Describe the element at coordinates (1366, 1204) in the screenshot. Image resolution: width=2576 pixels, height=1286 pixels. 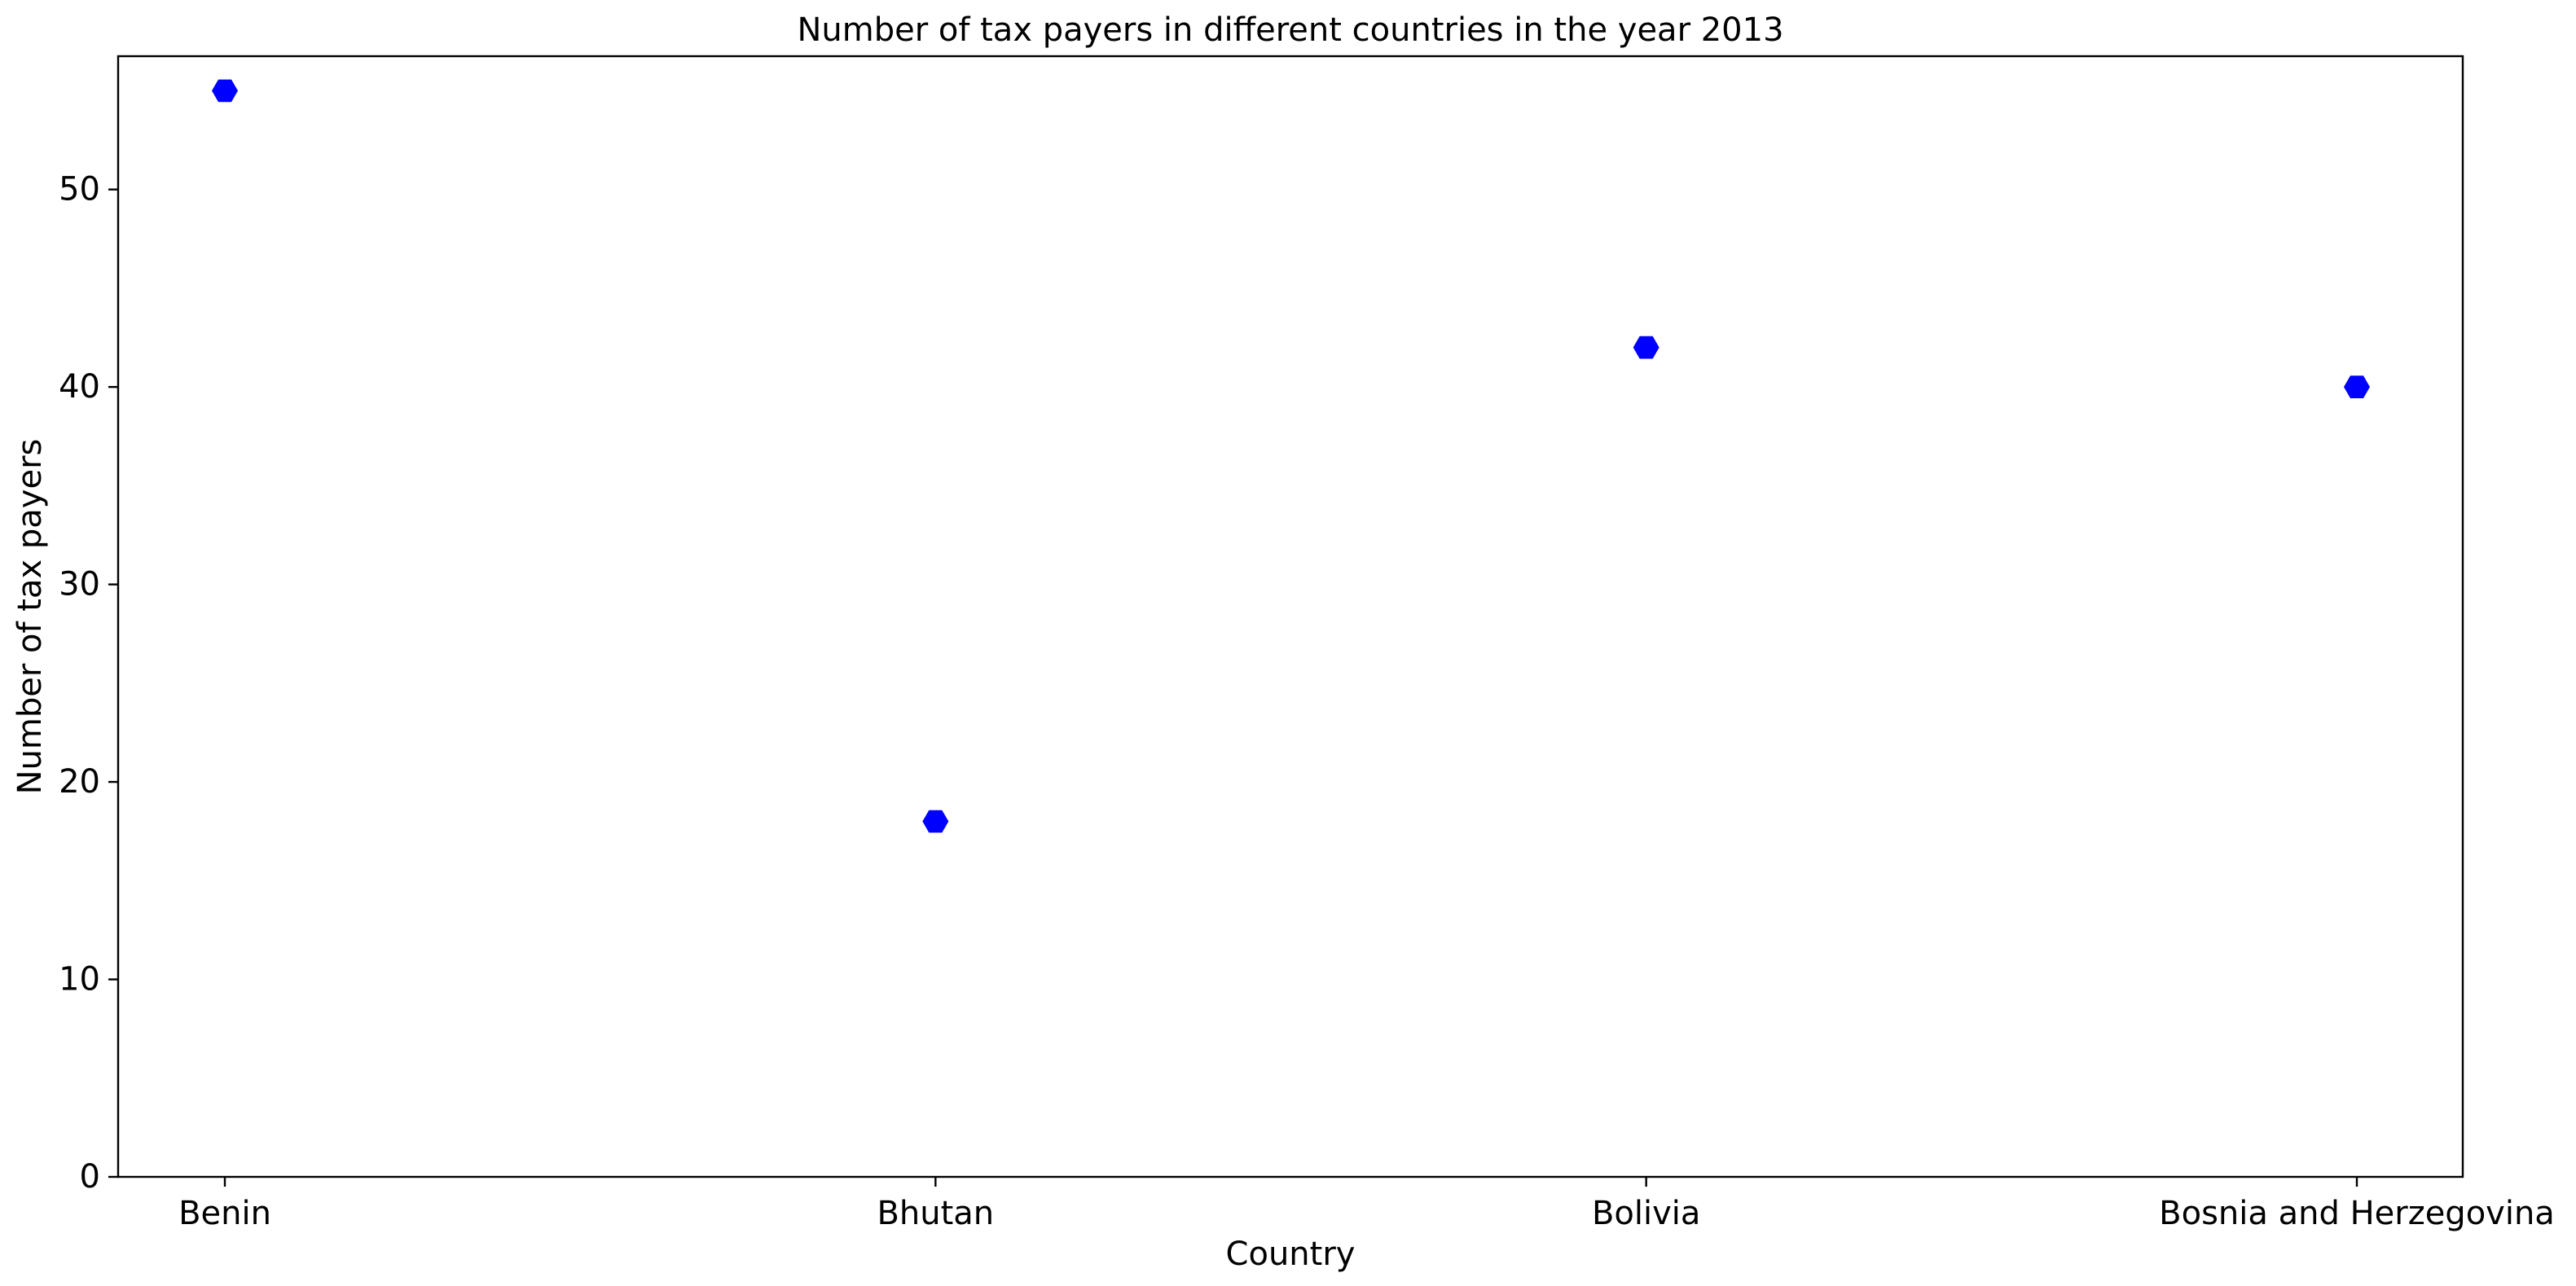
I see `x-axis: Benin Bhutan Bolivia Bosnia and Herzegovina` at that location.